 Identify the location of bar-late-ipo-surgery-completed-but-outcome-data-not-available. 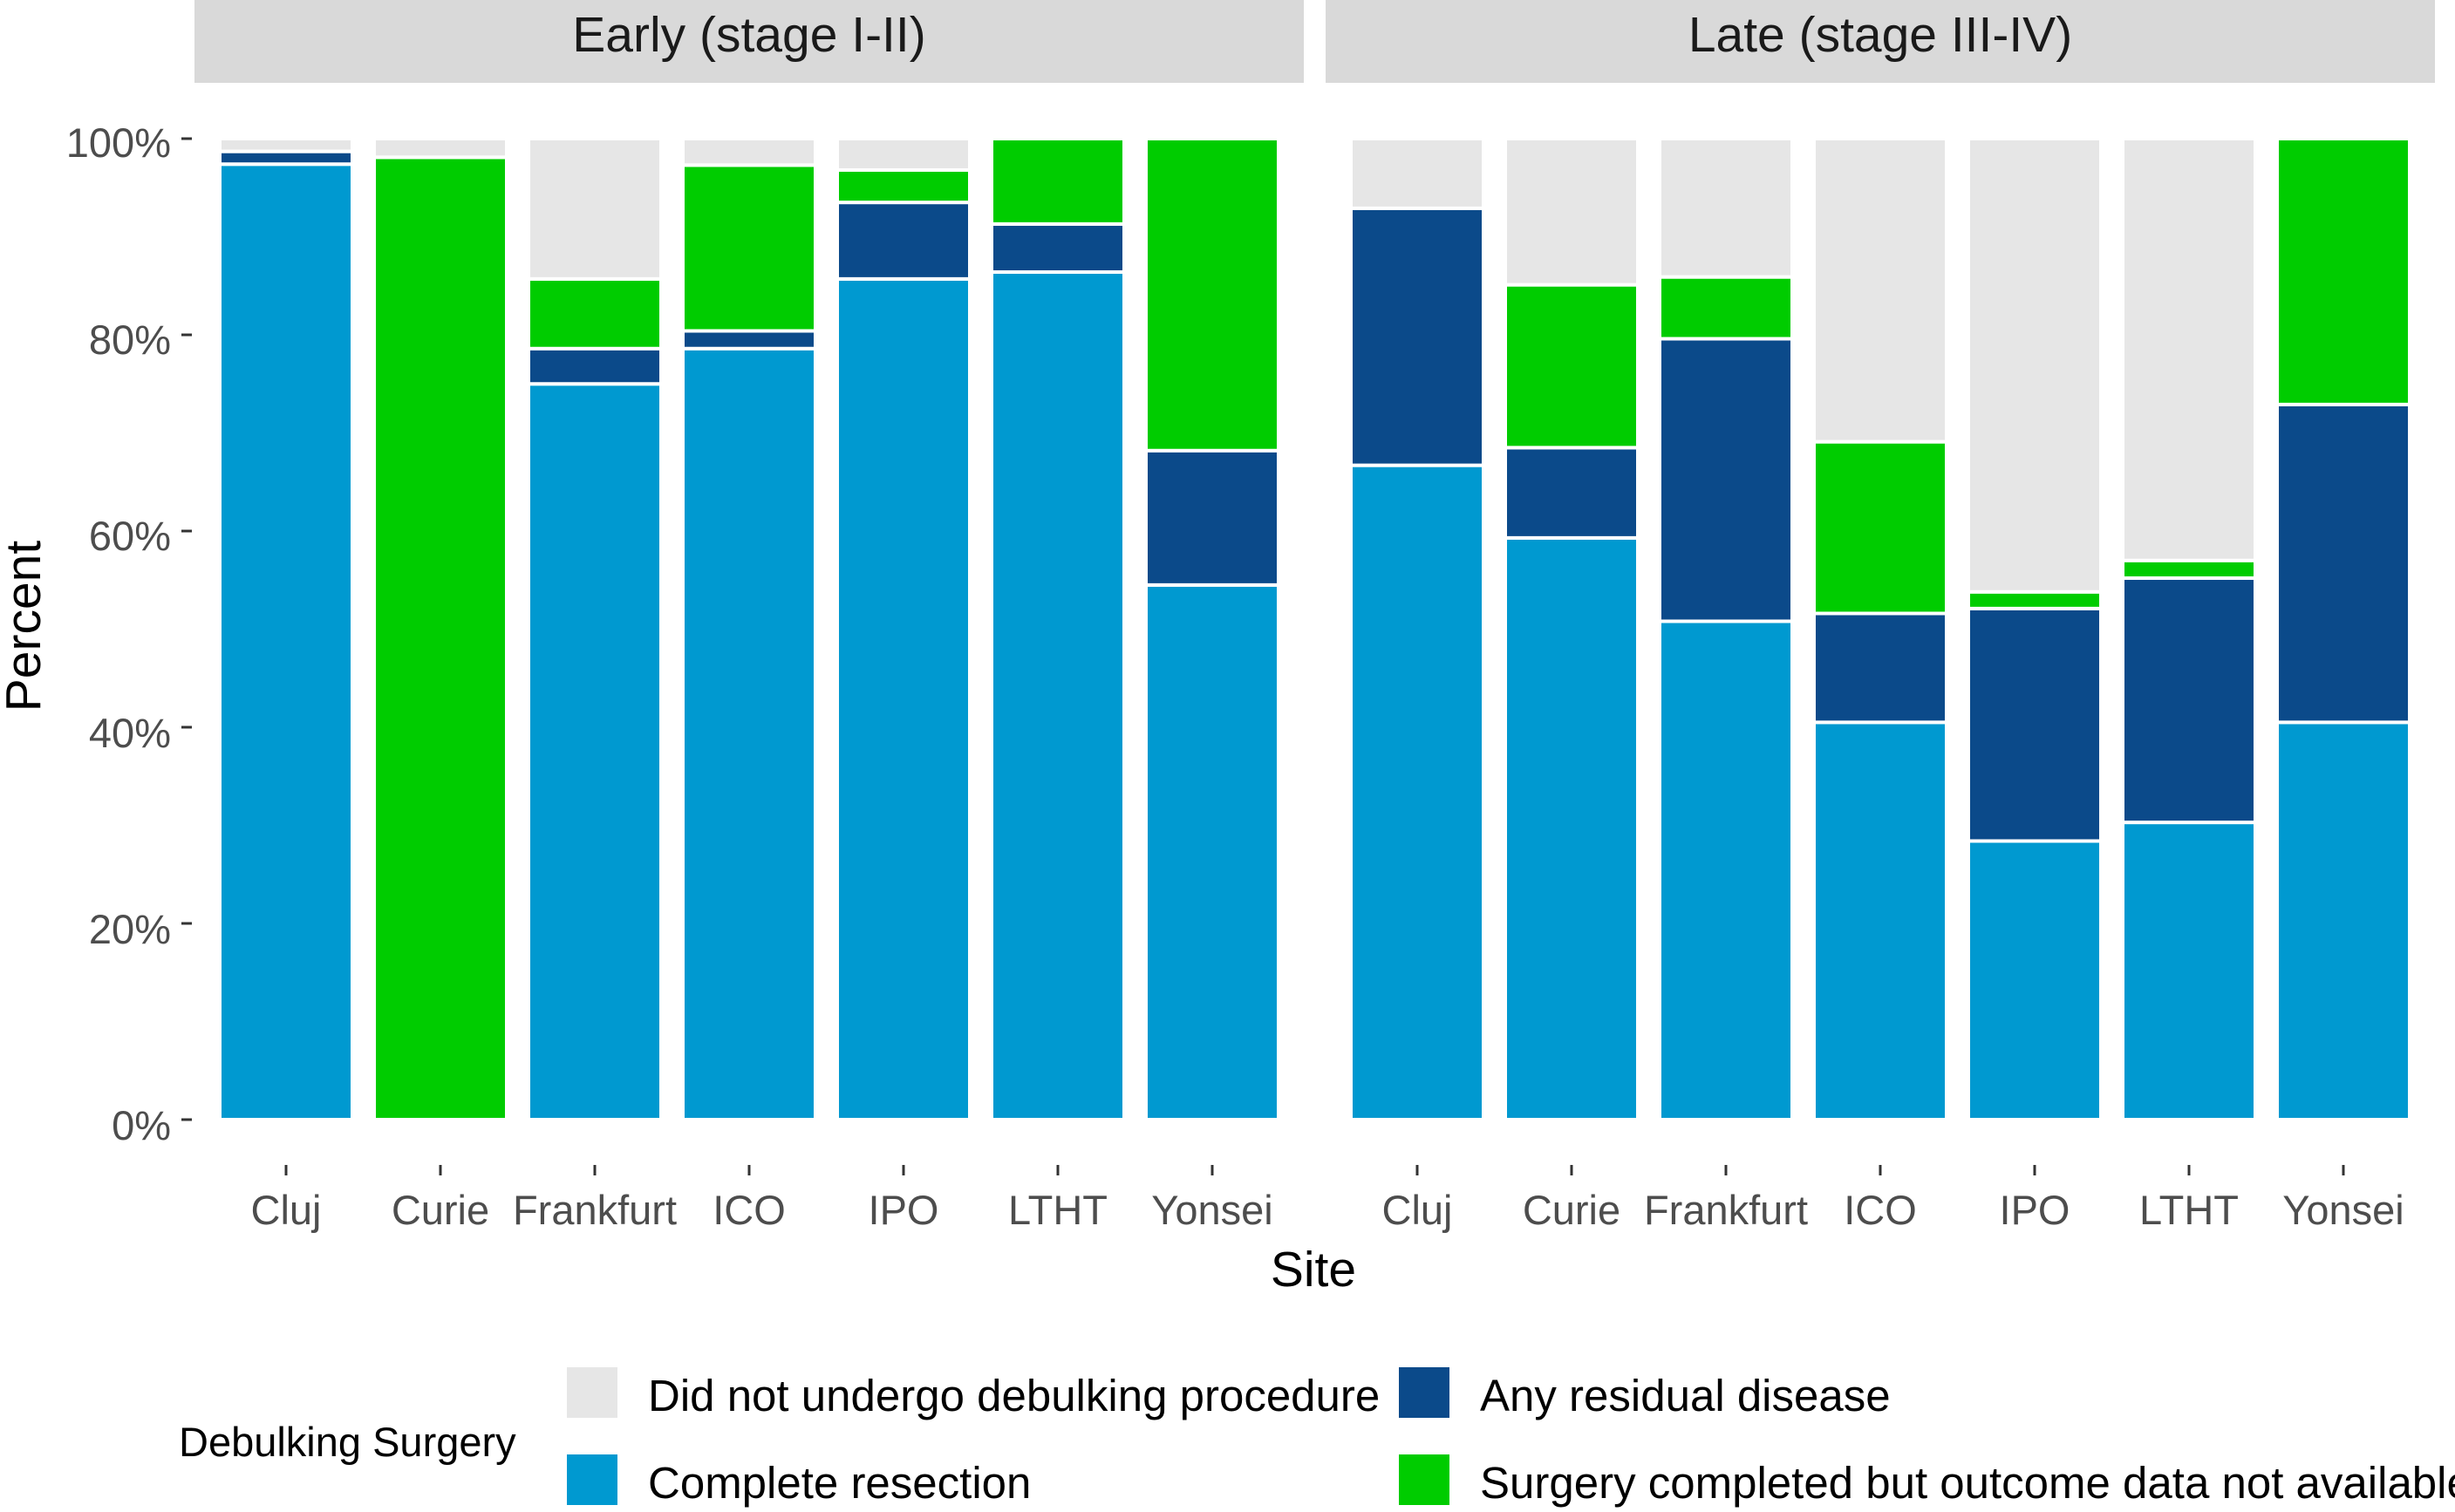
(2035, 599).